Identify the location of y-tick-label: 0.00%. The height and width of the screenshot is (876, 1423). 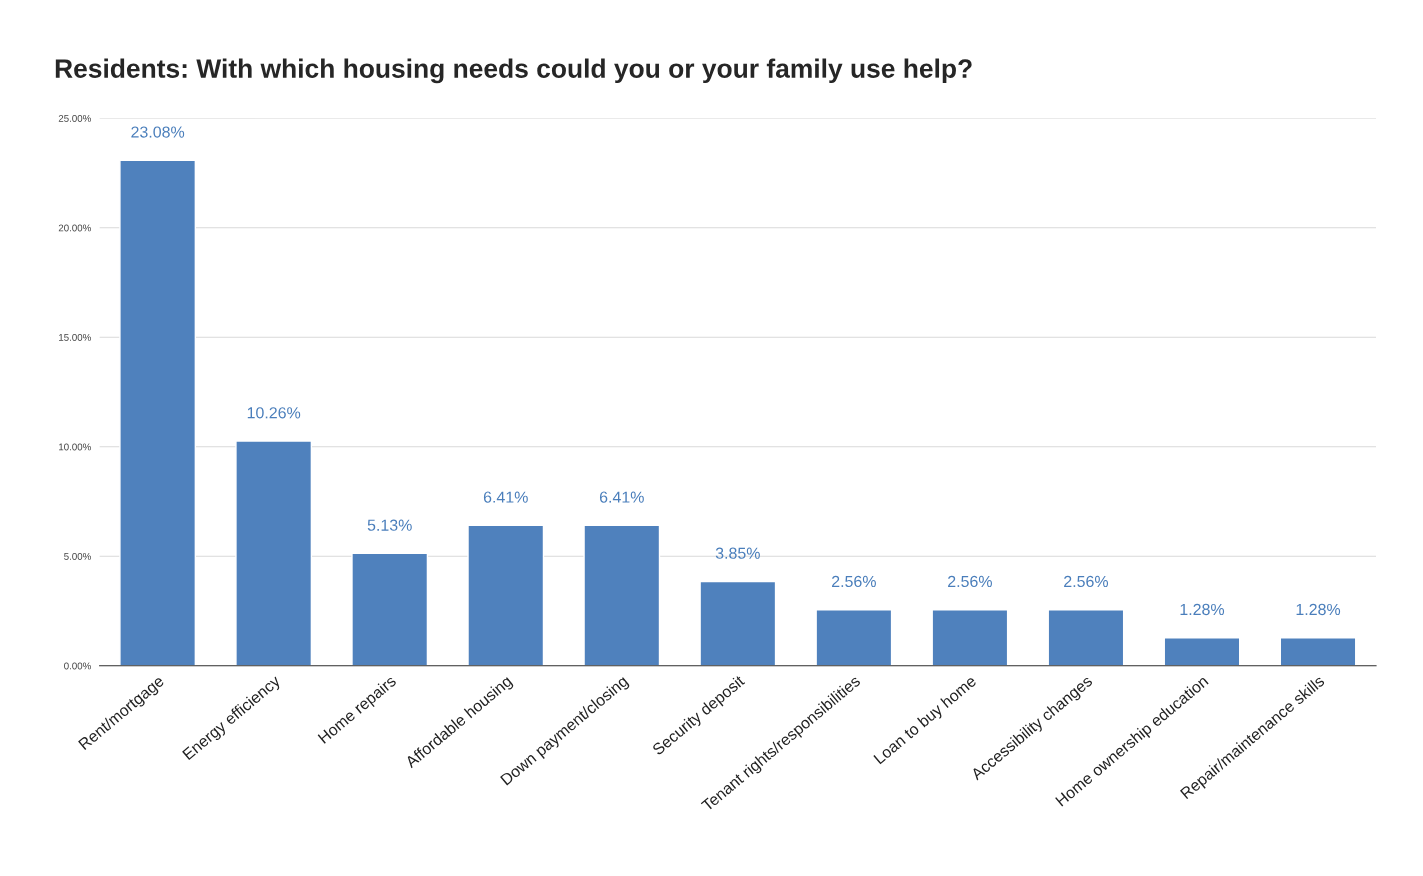
(77, 666).